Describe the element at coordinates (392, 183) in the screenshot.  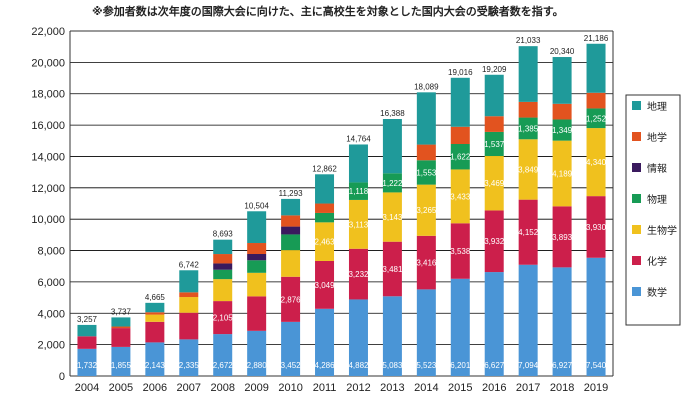
I see `bar-segment-label: 1,222` at that location.